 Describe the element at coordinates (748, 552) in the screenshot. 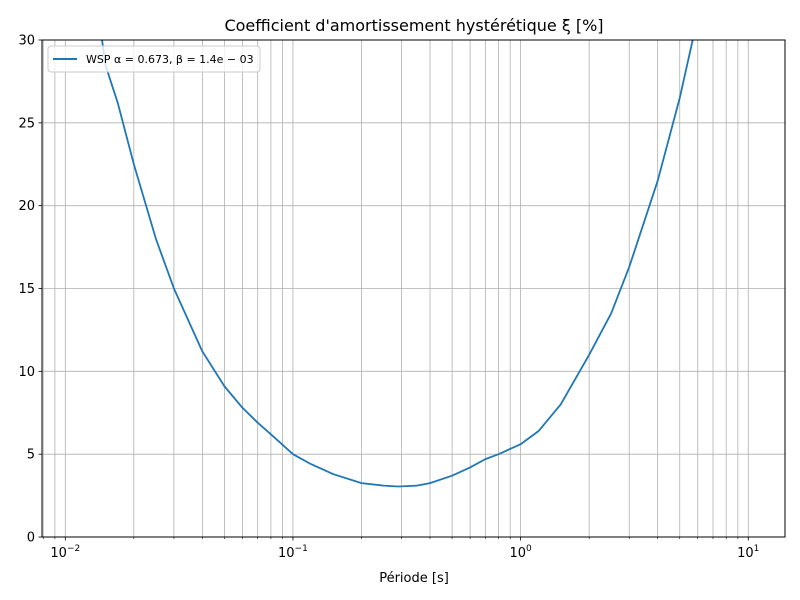

I see `x-tick-label: 10¹` at that location.